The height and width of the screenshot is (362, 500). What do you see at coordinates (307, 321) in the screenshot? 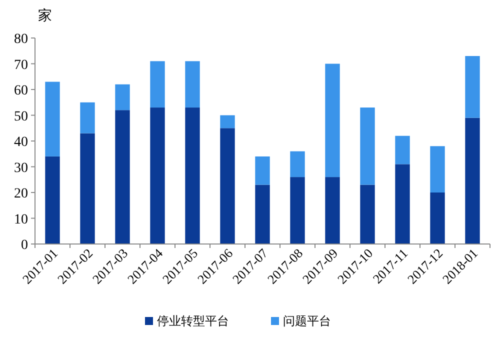
I see `legend-label: 问题平台` at bounding box center [307, 321].